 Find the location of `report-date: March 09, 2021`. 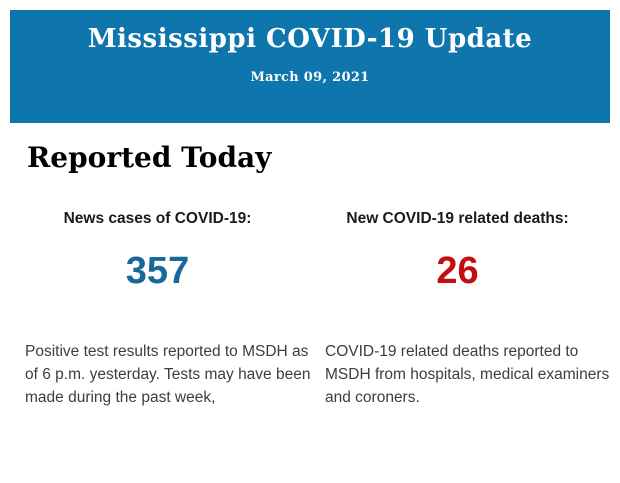

report-date: March 09, 2021 is located at coordinates (310, 77).